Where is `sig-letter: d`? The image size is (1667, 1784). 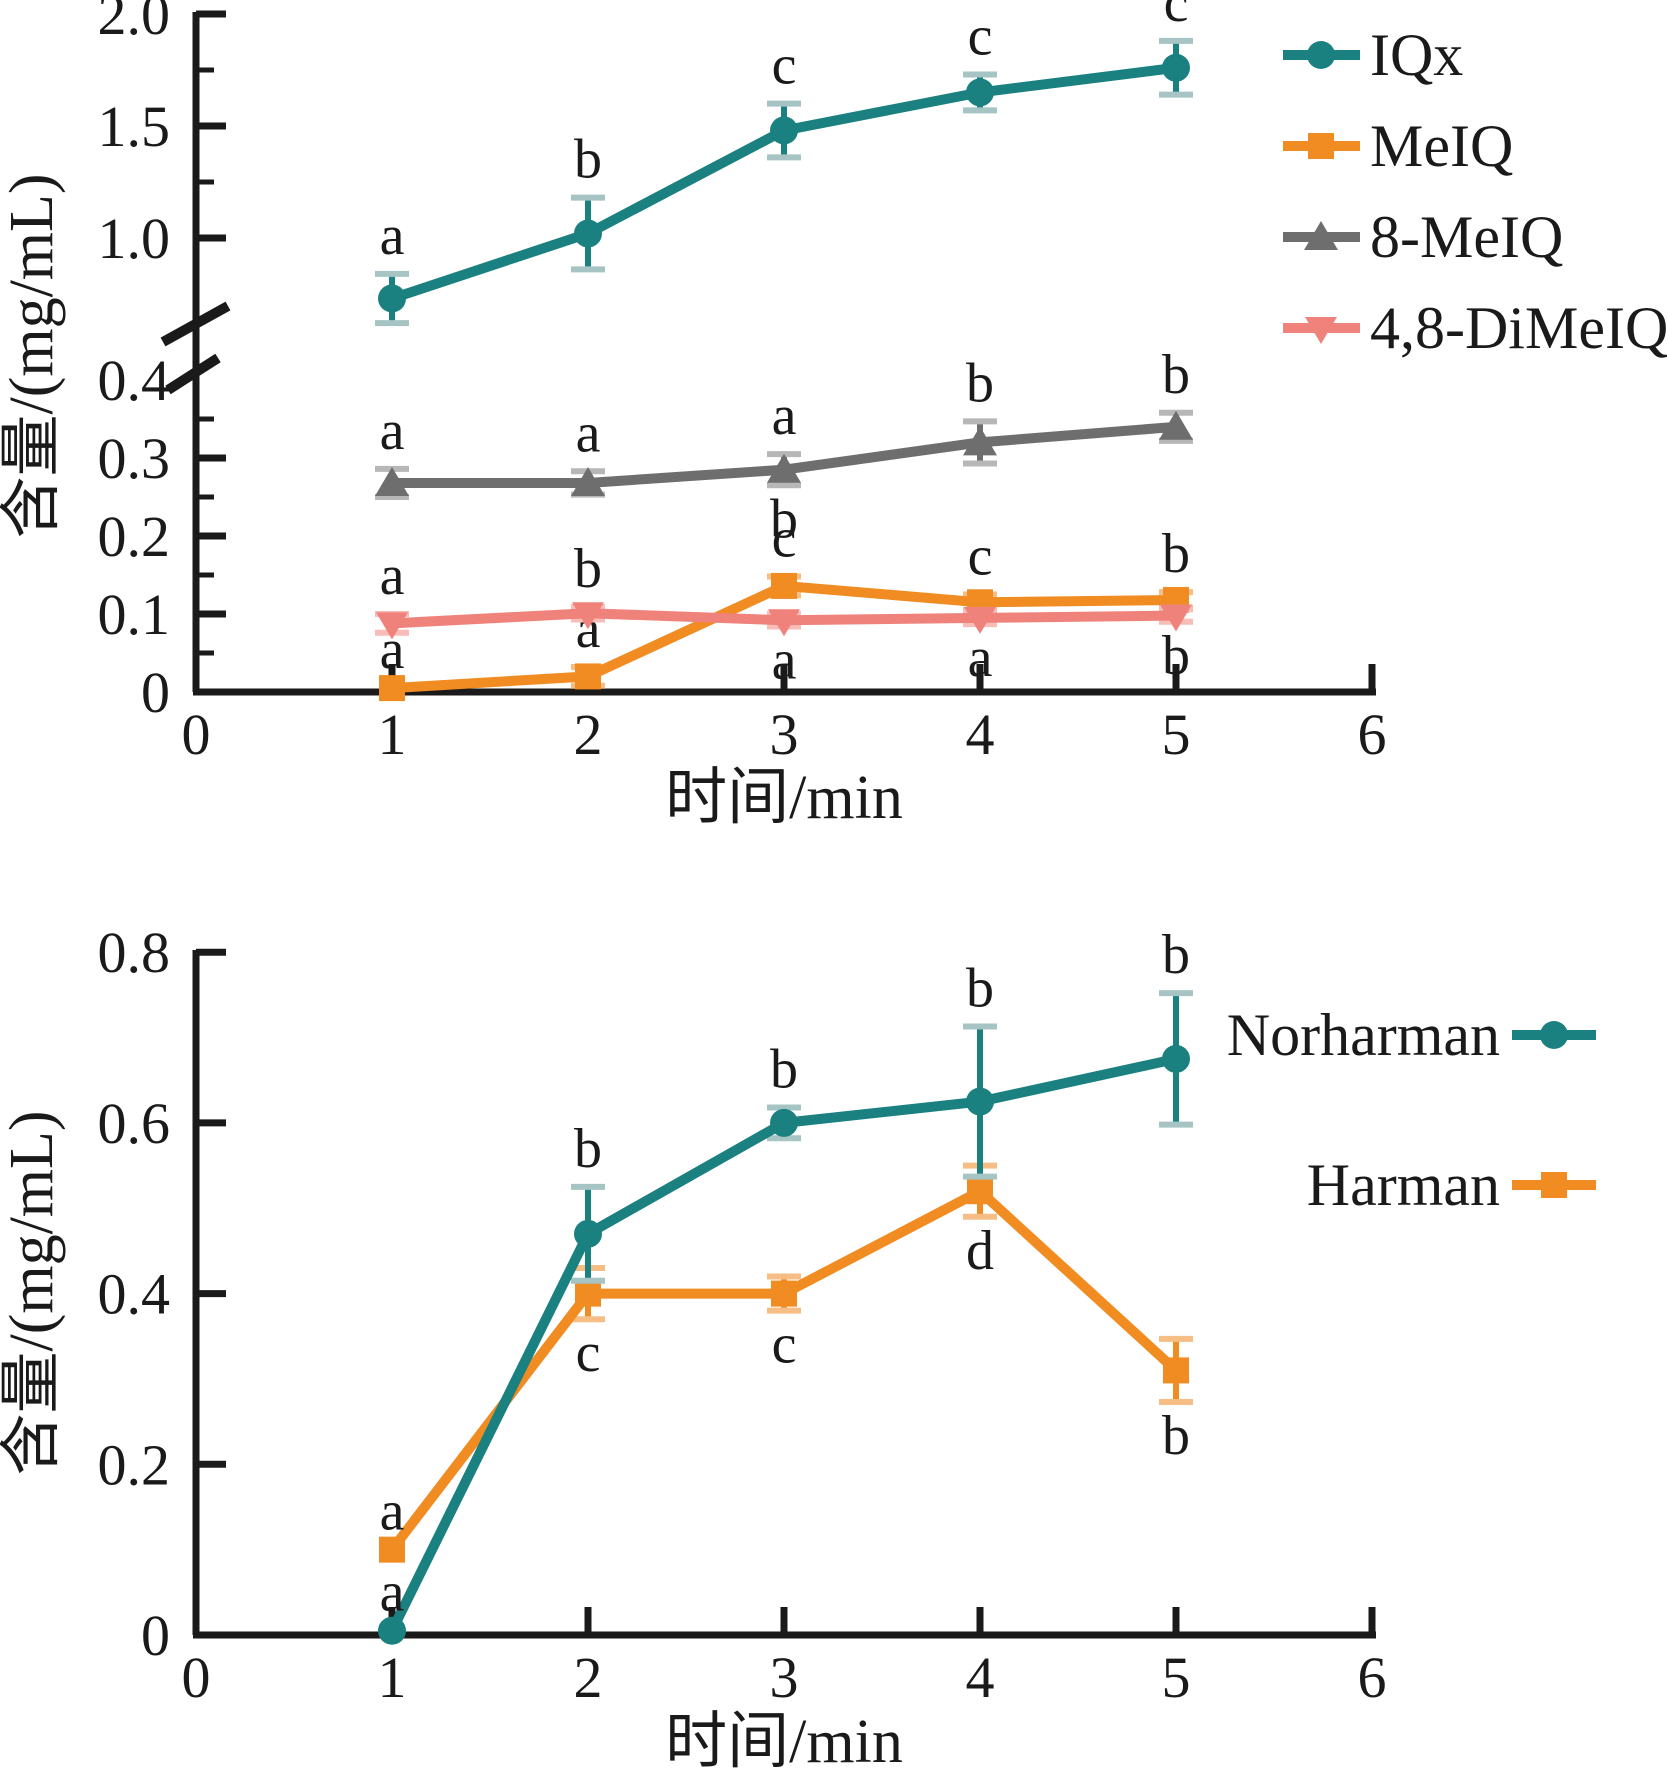
sig-letter: d is located at coordinates (980, 1251).